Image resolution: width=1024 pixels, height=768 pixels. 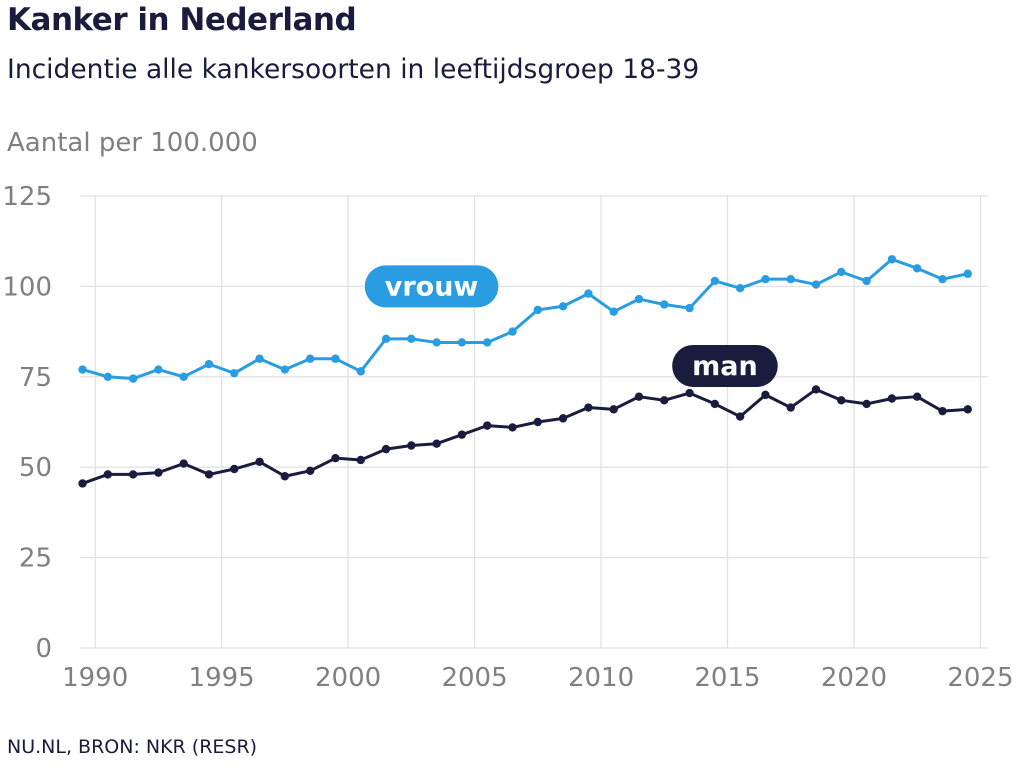 What do you see at coordinates (816, 389) in the screenshot?
I see `data-point-man-2018.5` at bounding box center [816, 389].